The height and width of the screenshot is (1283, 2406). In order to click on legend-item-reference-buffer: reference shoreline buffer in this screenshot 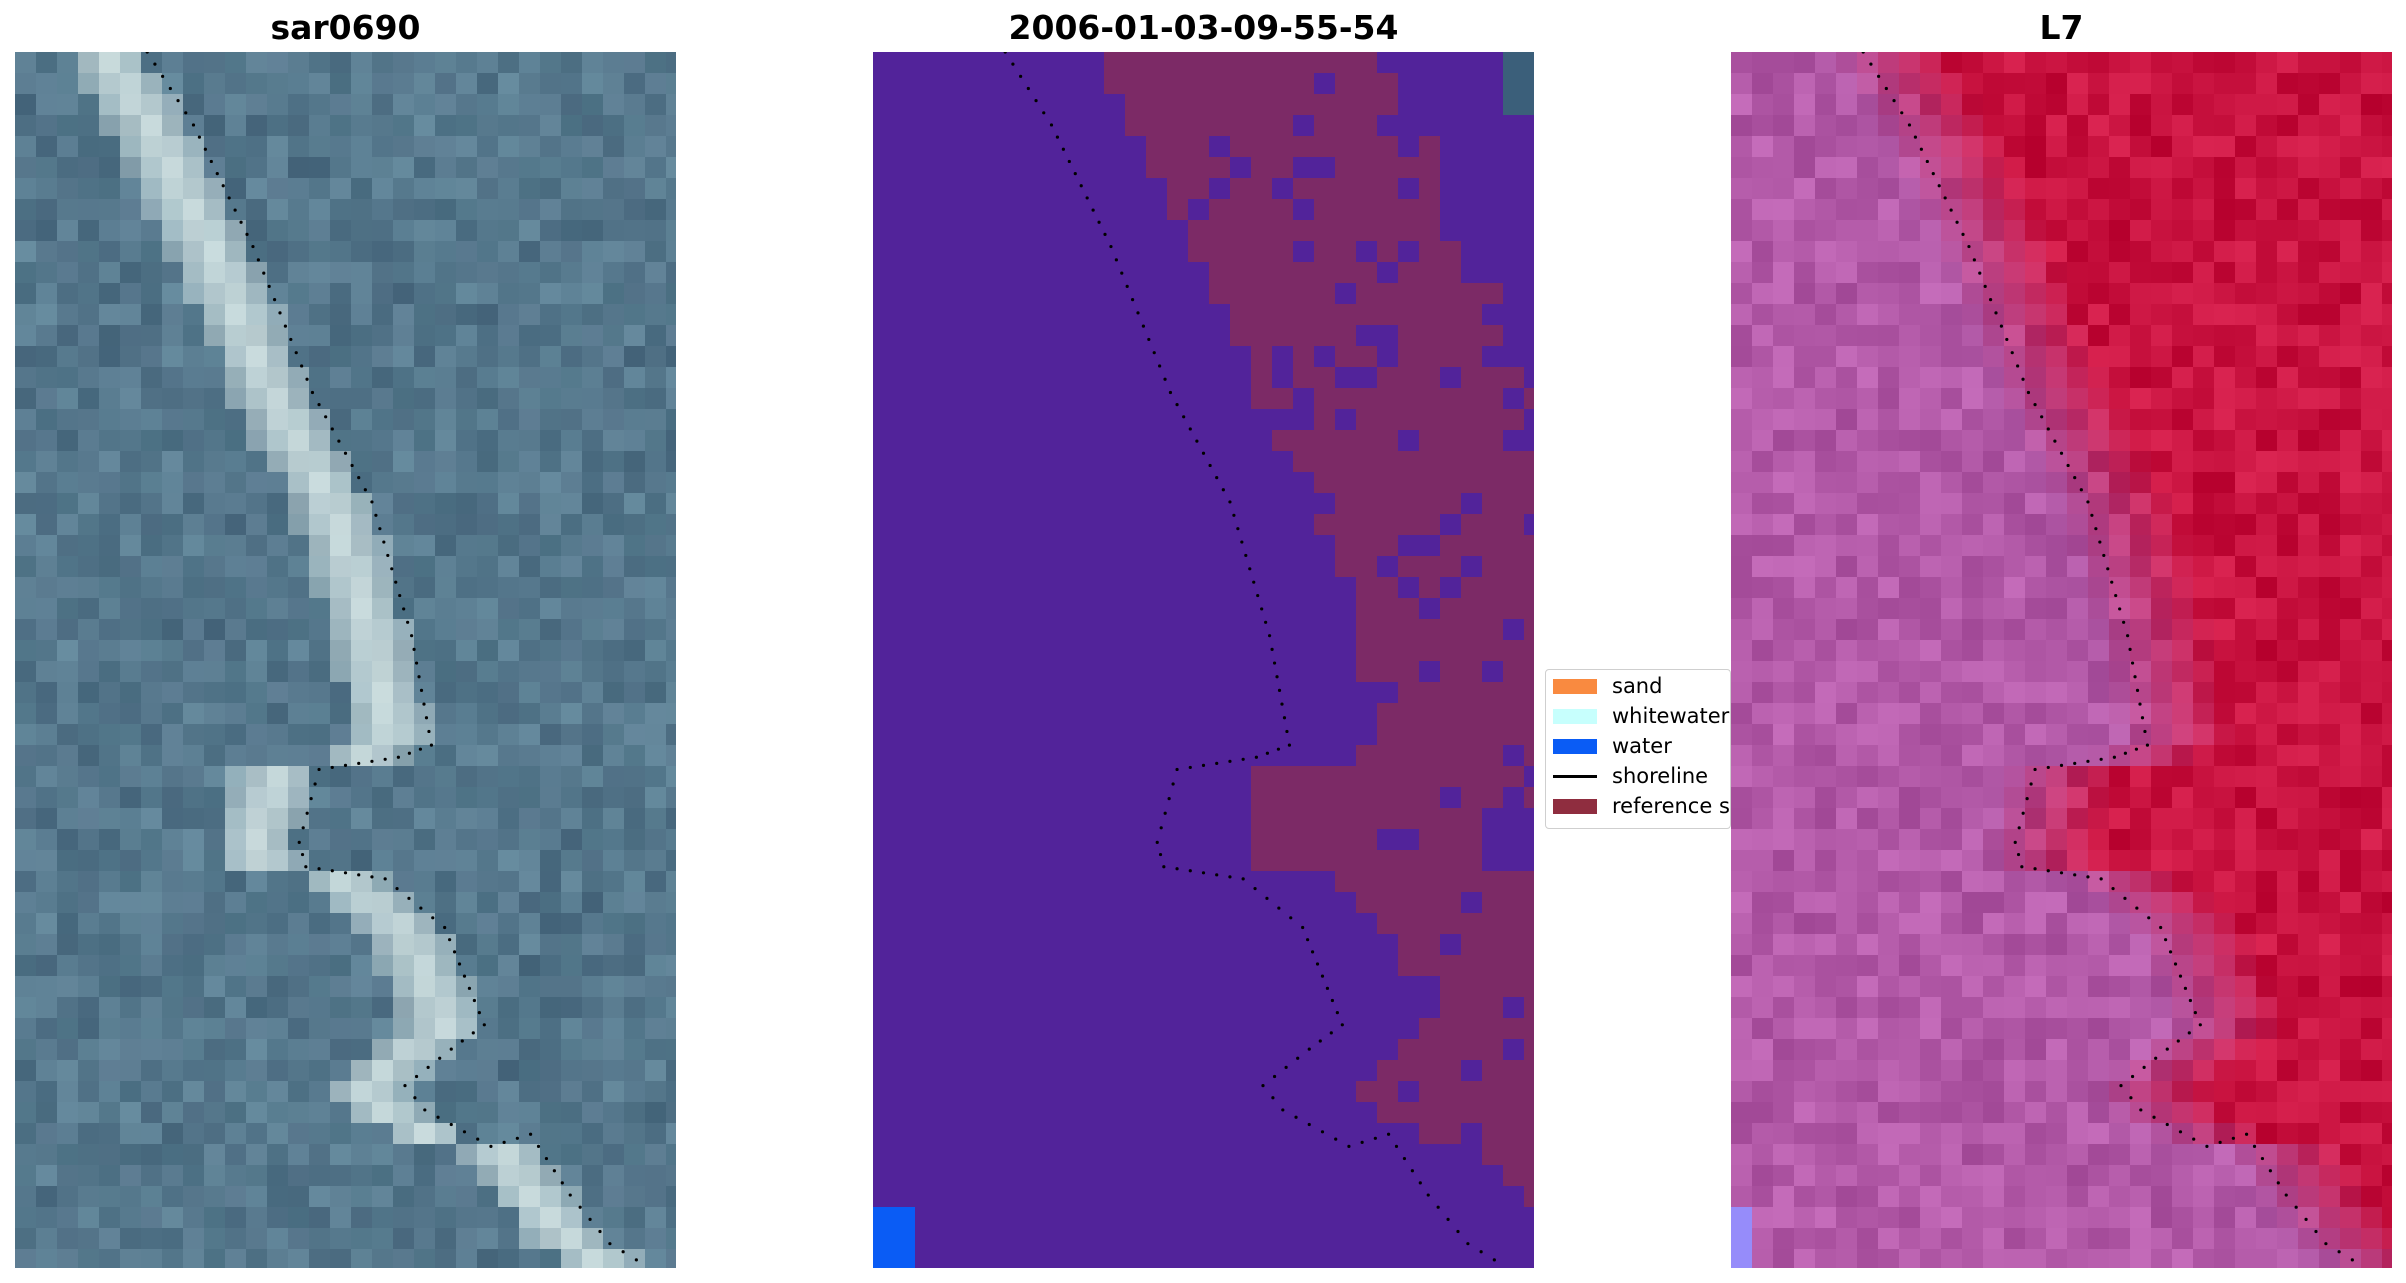, I will do `click(1638, 806)`.